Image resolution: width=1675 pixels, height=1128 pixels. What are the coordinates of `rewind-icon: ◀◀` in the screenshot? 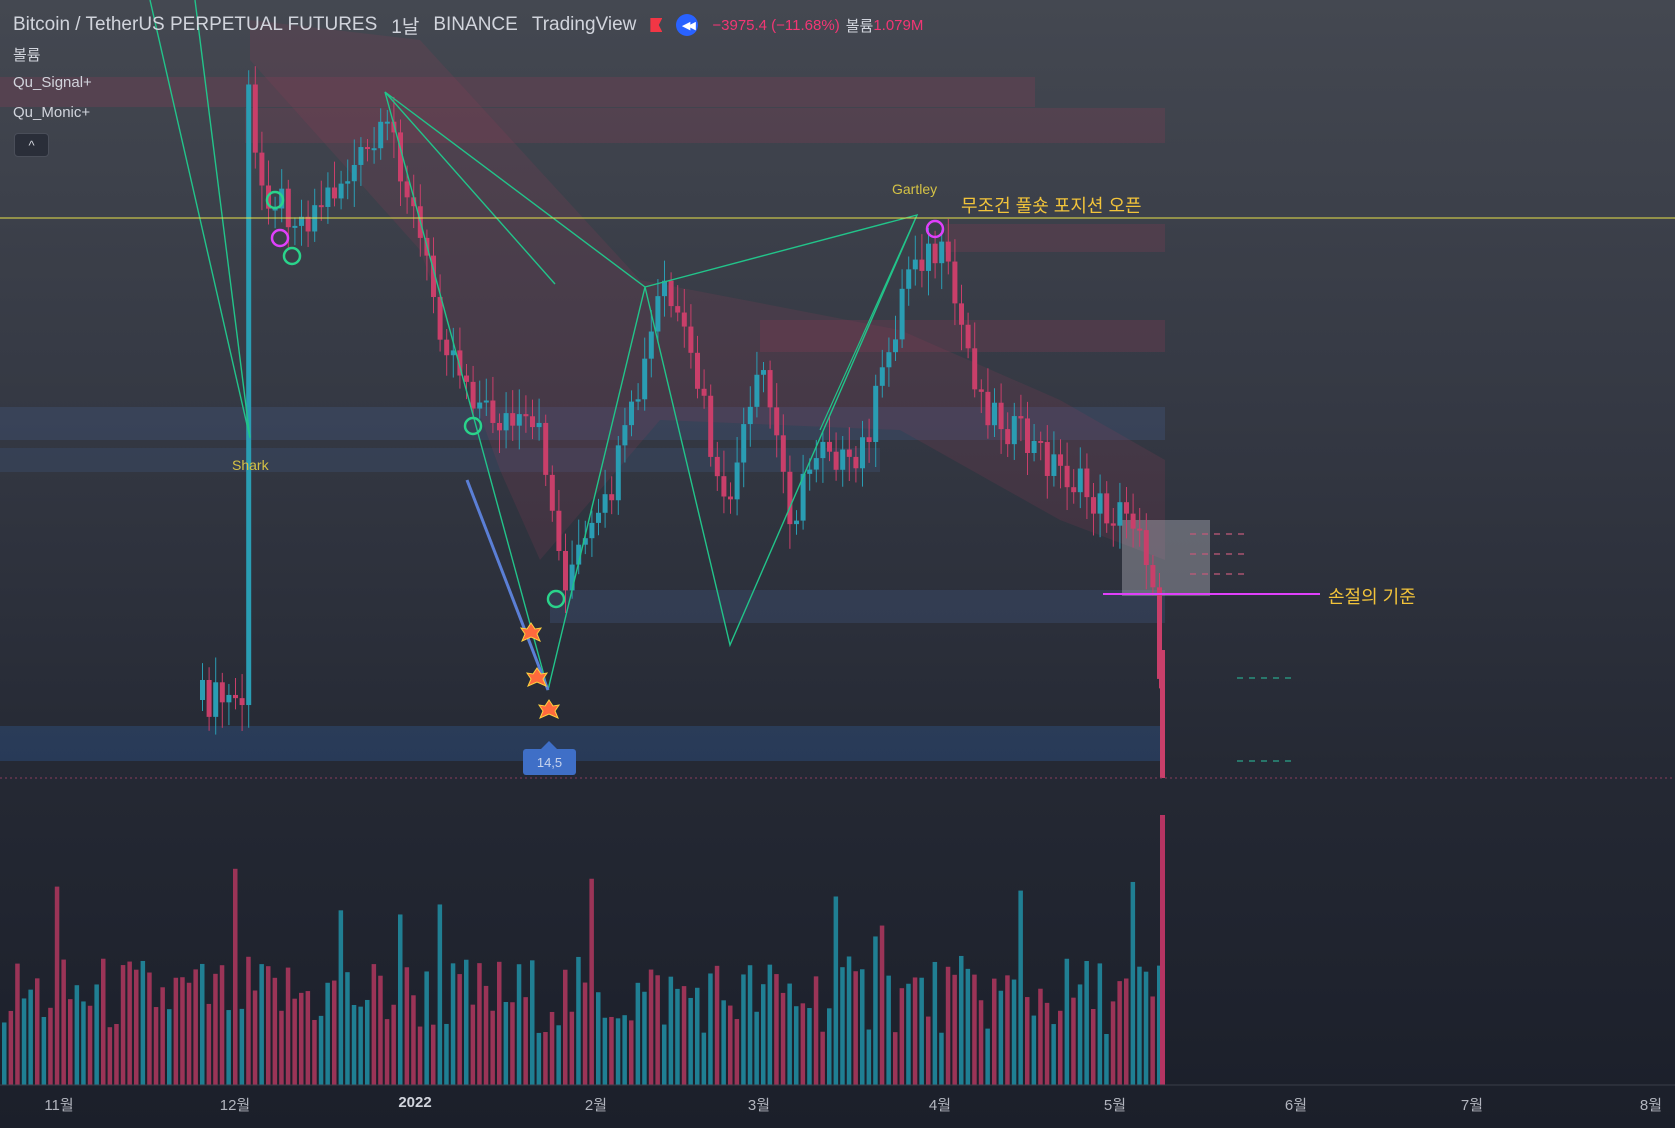 It's located at (687, 25).